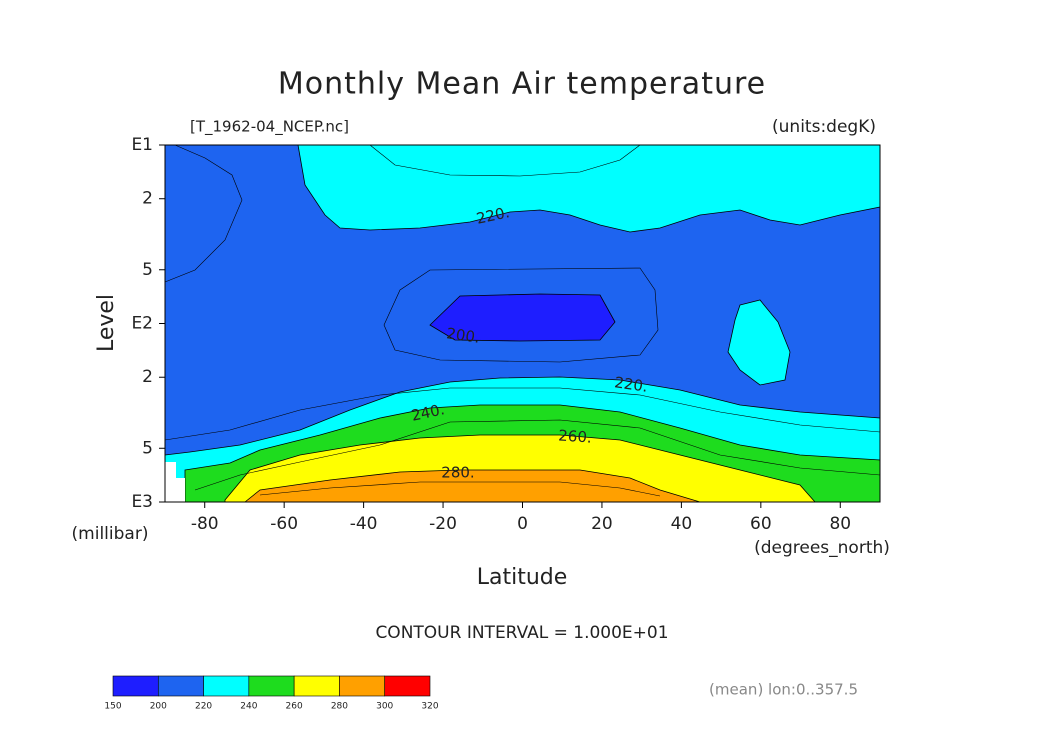 This screenshot has height=739, width=1044. I want to click on subtitle: [T_1962-04_NCEP.nc], so click(269, 127).